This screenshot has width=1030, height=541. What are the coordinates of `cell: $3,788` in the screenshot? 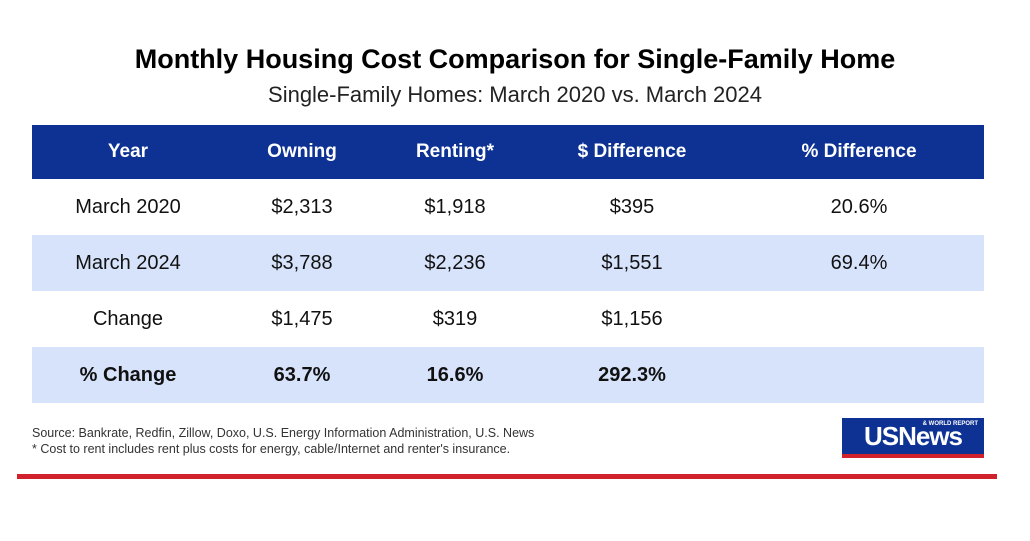 It's located at (302, 263).